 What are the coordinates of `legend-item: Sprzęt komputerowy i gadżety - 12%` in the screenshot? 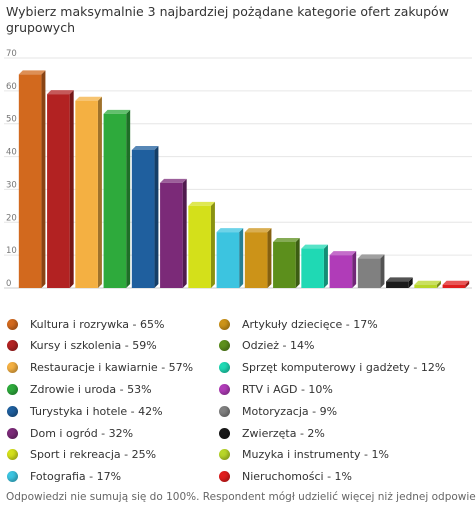 It's located at (332, 368).